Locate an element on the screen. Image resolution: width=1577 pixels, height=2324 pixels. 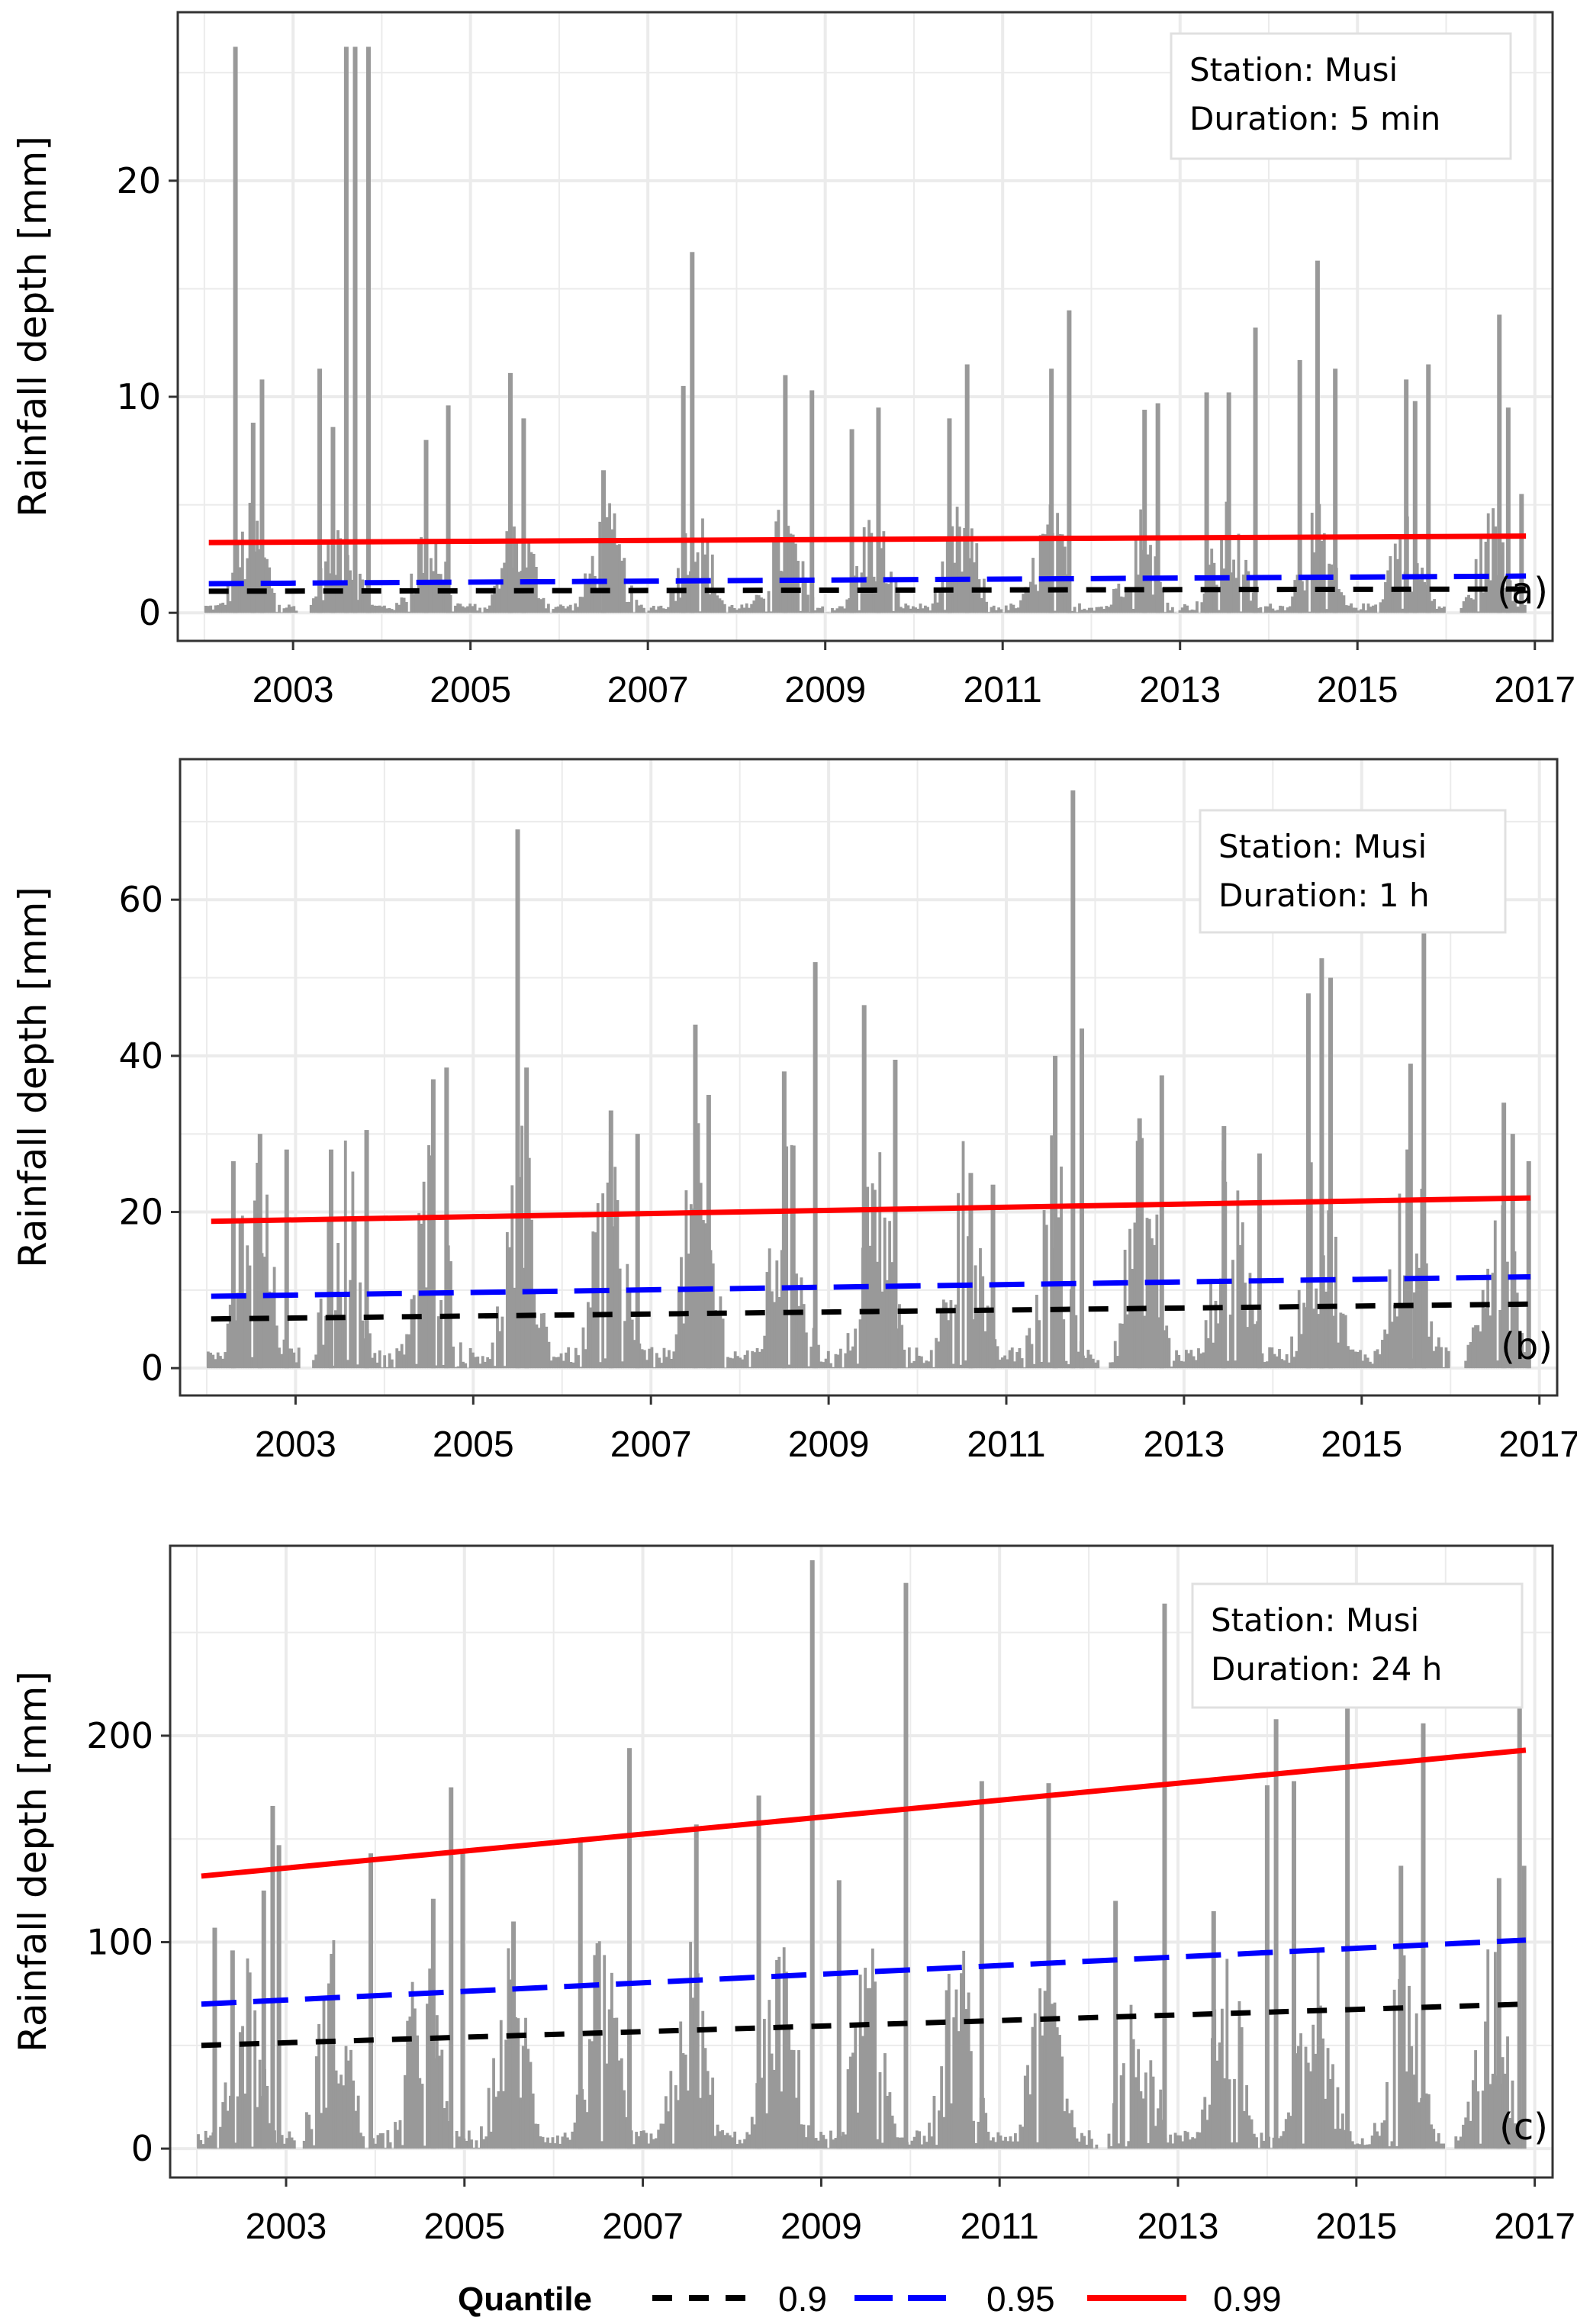
x-tick-label: 2015 is located at coordinates (1361, 1444).